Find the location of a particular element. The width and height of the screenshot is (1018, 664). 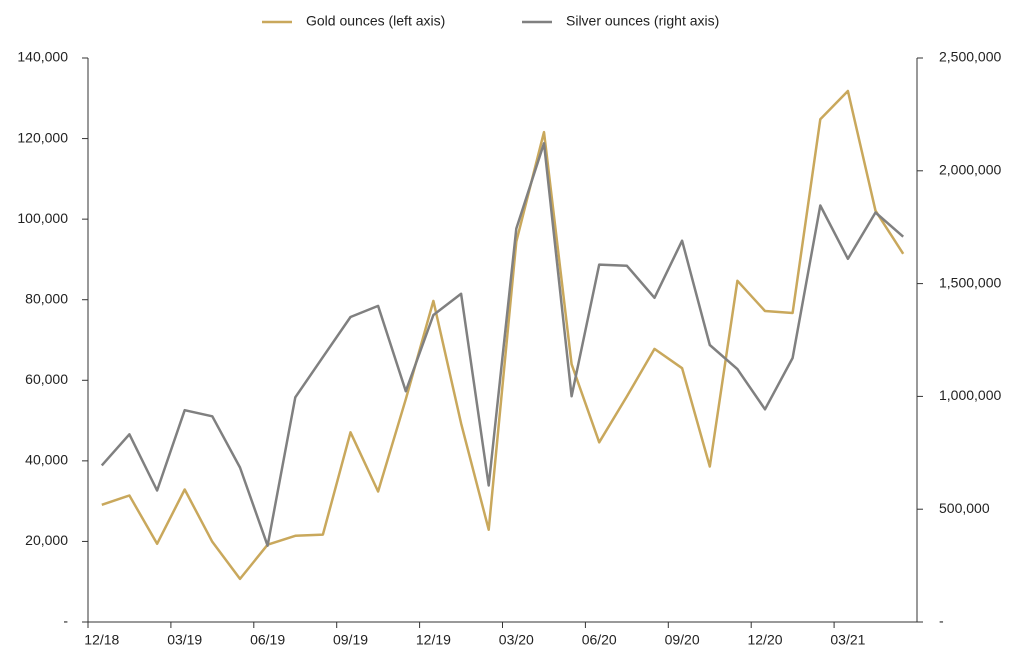

x-tick-label: 06/19 is located at coordinates (267, 640).